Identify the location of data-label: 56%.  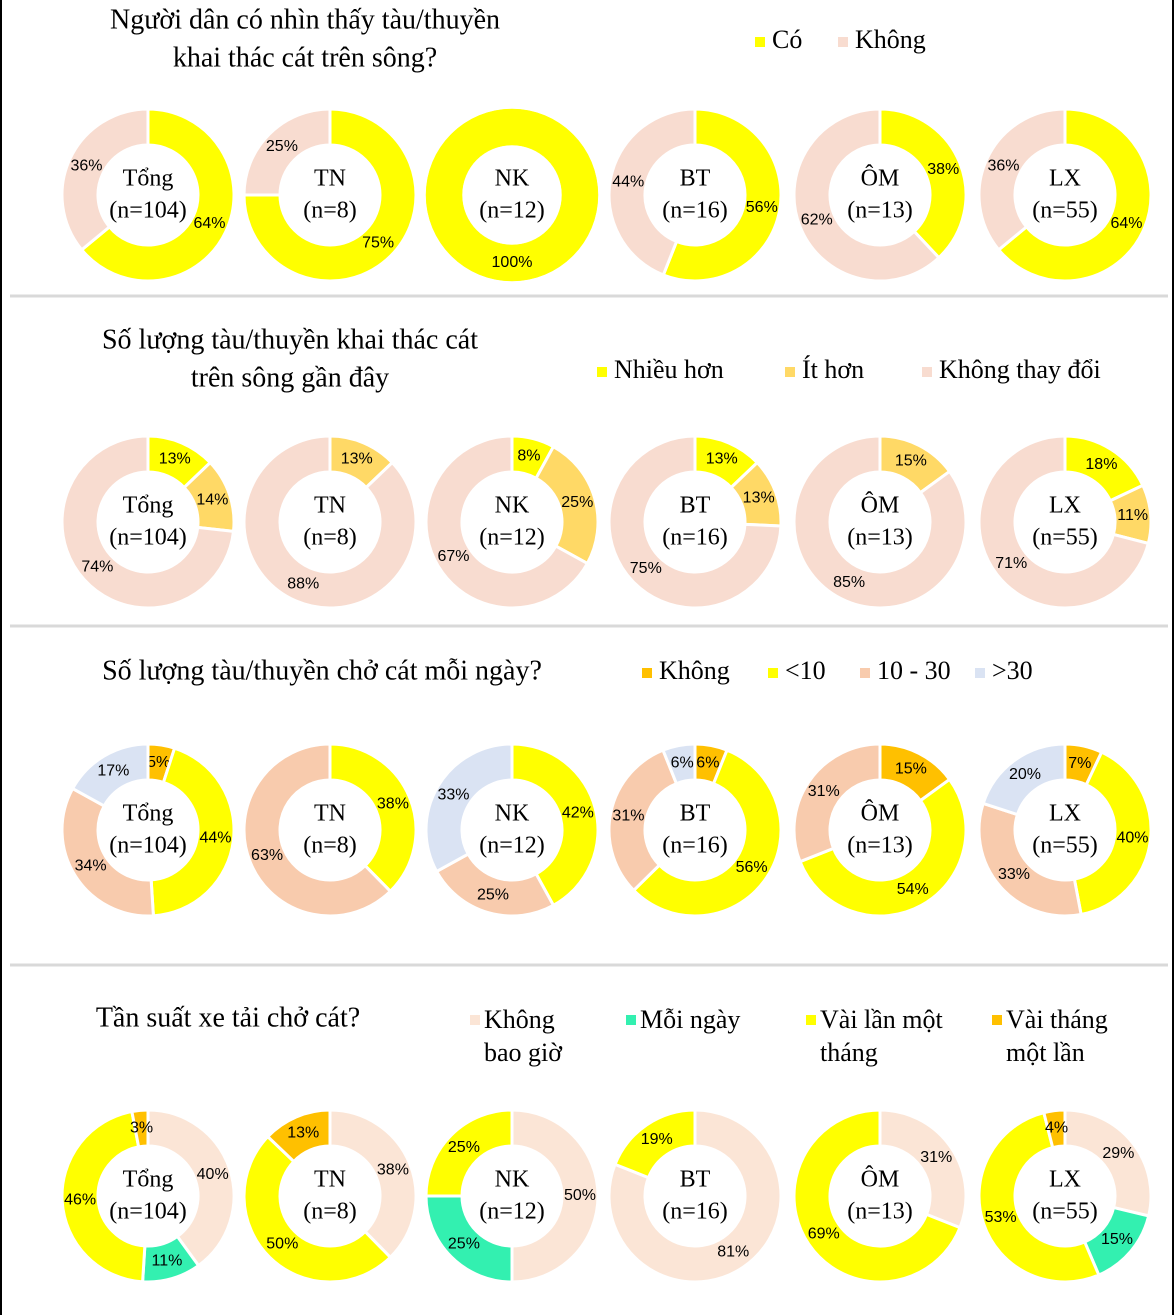
(762, 207).